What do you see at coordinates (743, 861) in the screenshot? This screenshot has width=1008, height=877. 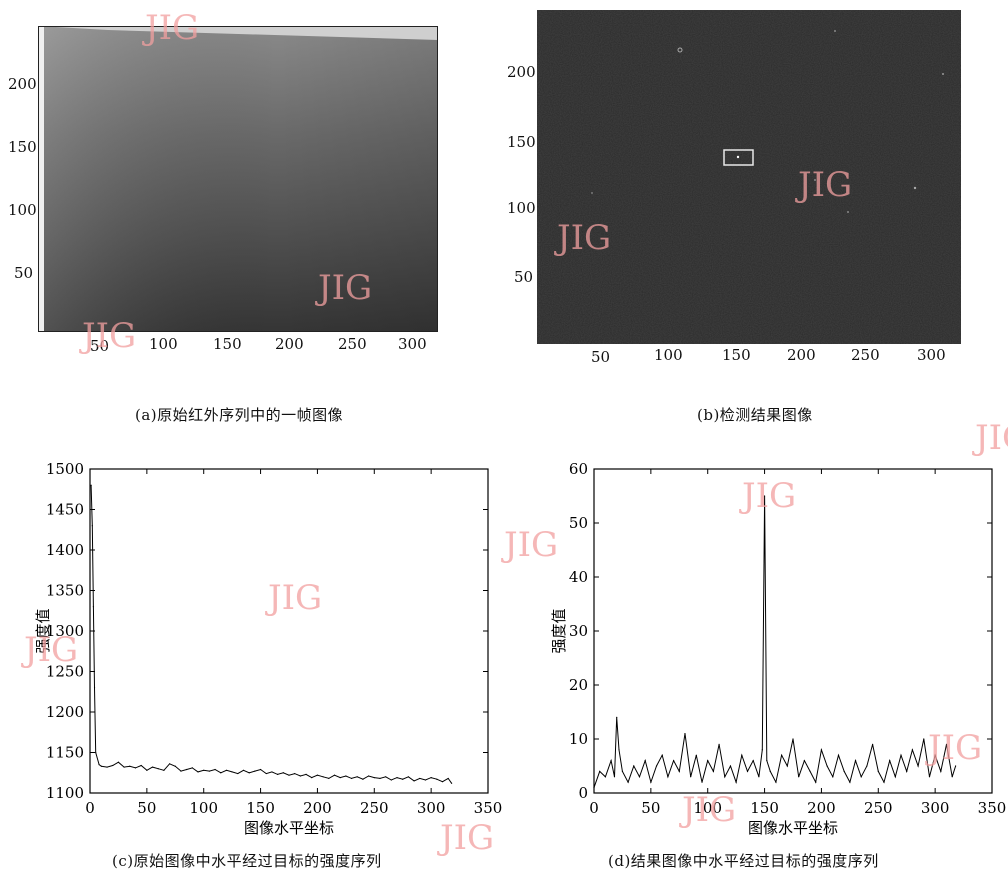 I see `panel-d-caption: (d)结果图像中水平经过目标的强度序列` at bounding box center [743, 861].